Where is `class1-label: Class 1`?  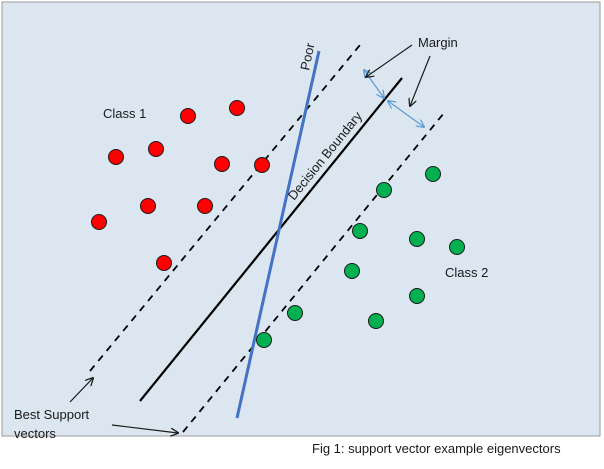 class1-label: Class 1 is located at coordinates (124, 113).